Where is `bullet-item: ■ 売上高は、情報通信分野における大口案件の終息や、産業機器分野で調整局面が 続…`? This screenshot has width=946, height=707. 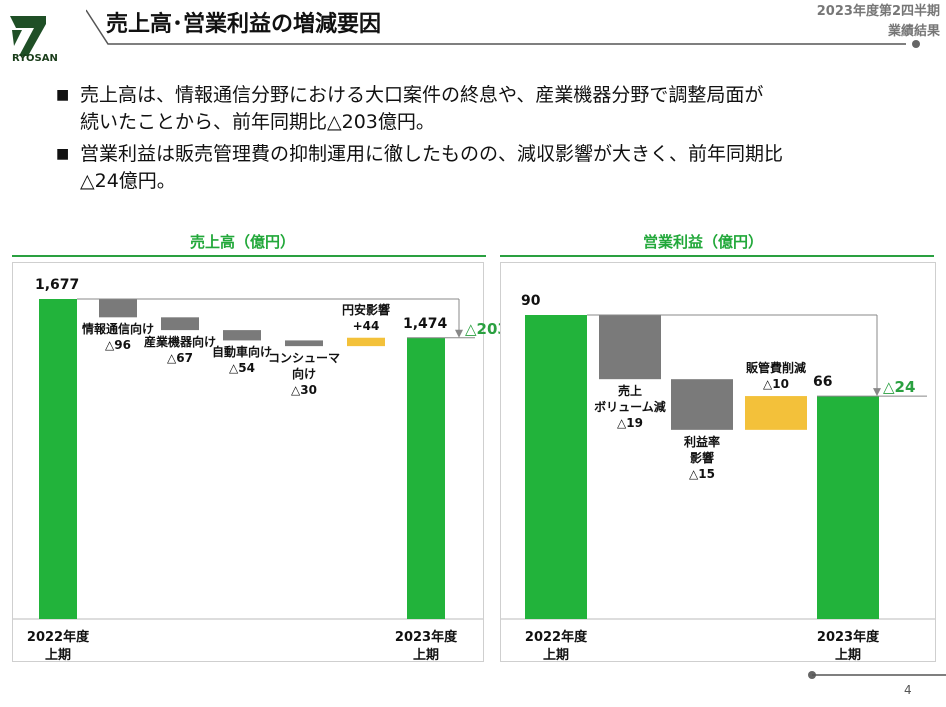
bullet-item: ■ 売上高は、情報通信分野における大口案件の終息や、産業機器分野で調整局面が 続… is located at coordinates (496, 109).